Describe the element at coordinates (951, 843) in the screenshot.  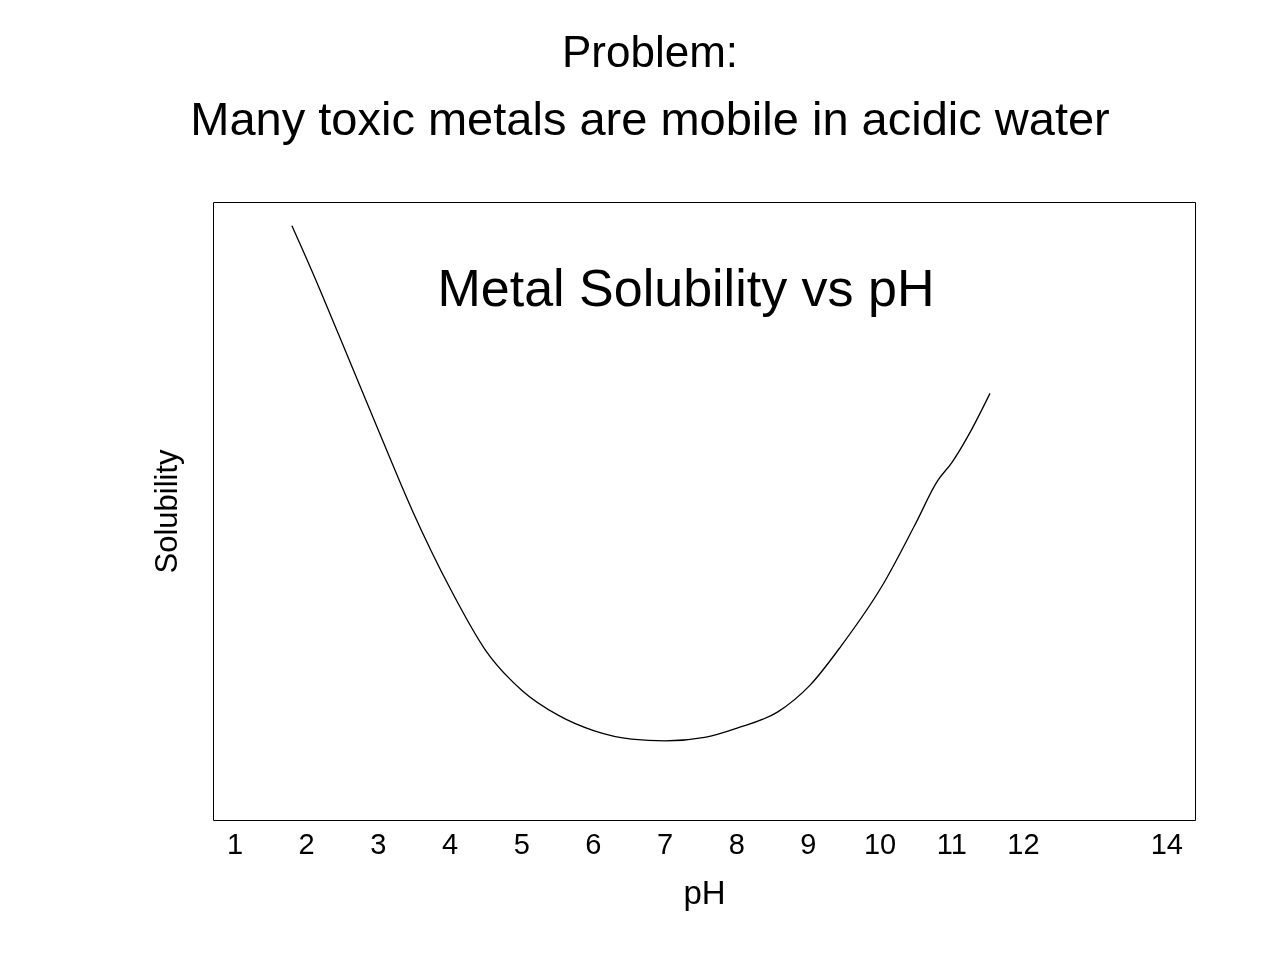
I see `x-tick-label: 11` at that location.